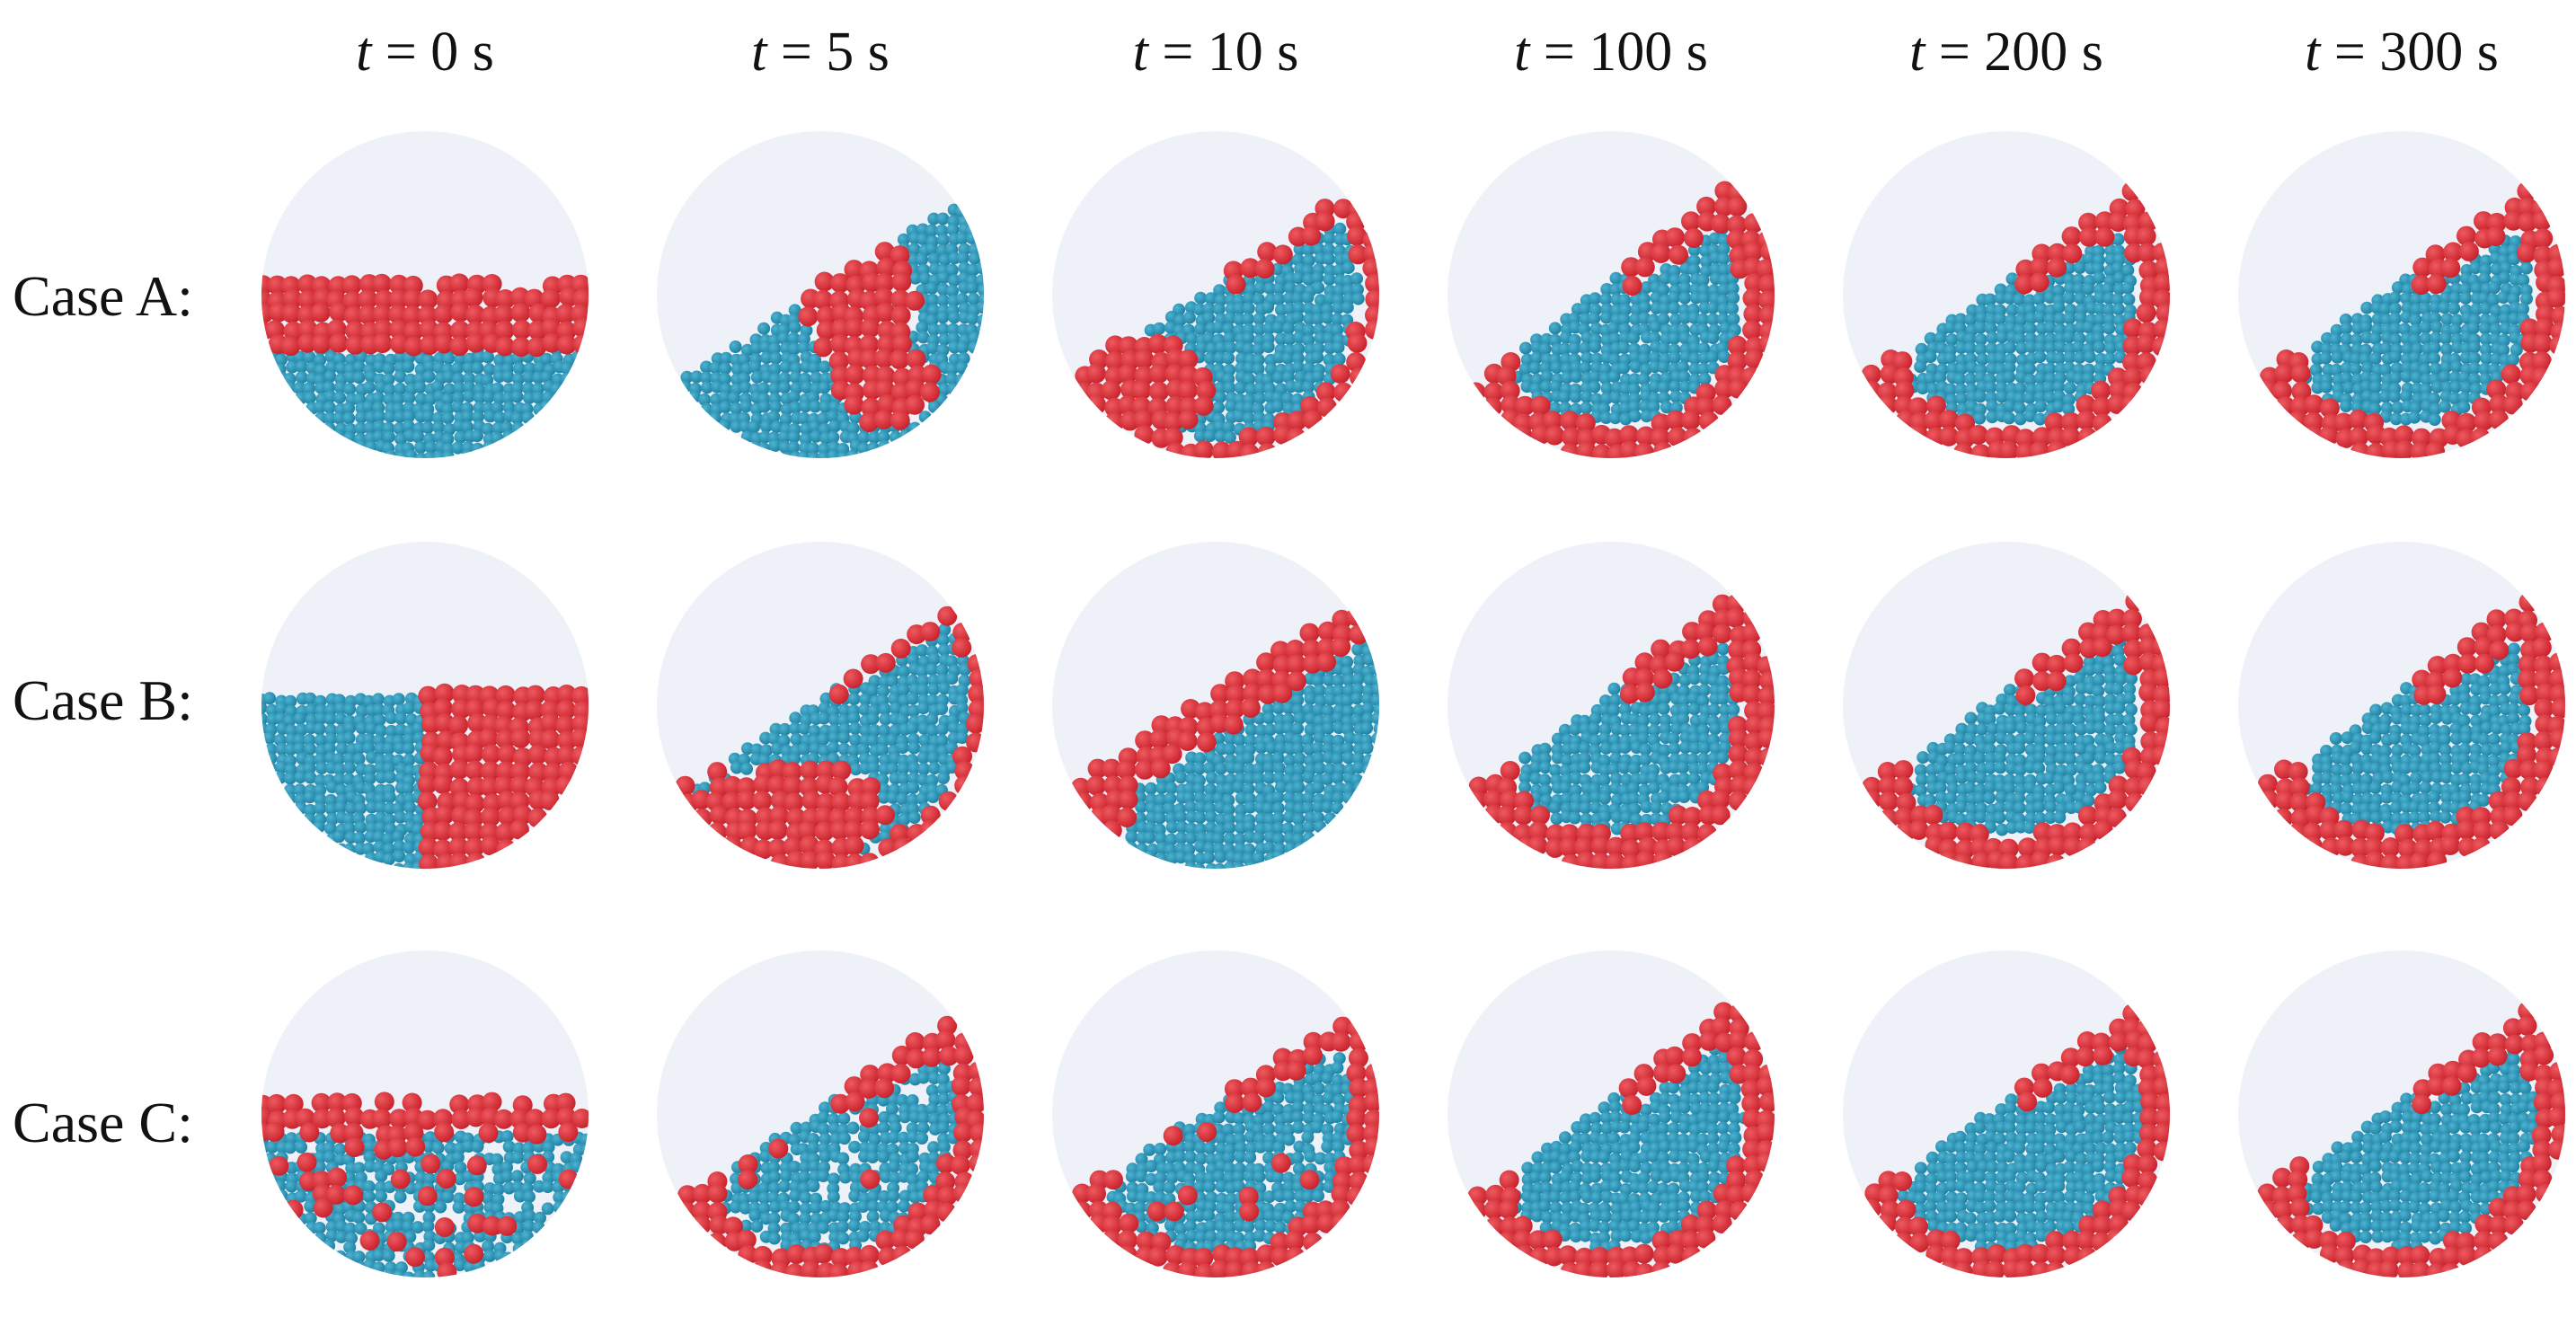 Image resolution: width=2576 pixels, height=1317 pixels. What do you see at coordinates (103, 296) in the screenshot?
I see `row-label-case-a: Case A:` at bounding box center [103, 296].